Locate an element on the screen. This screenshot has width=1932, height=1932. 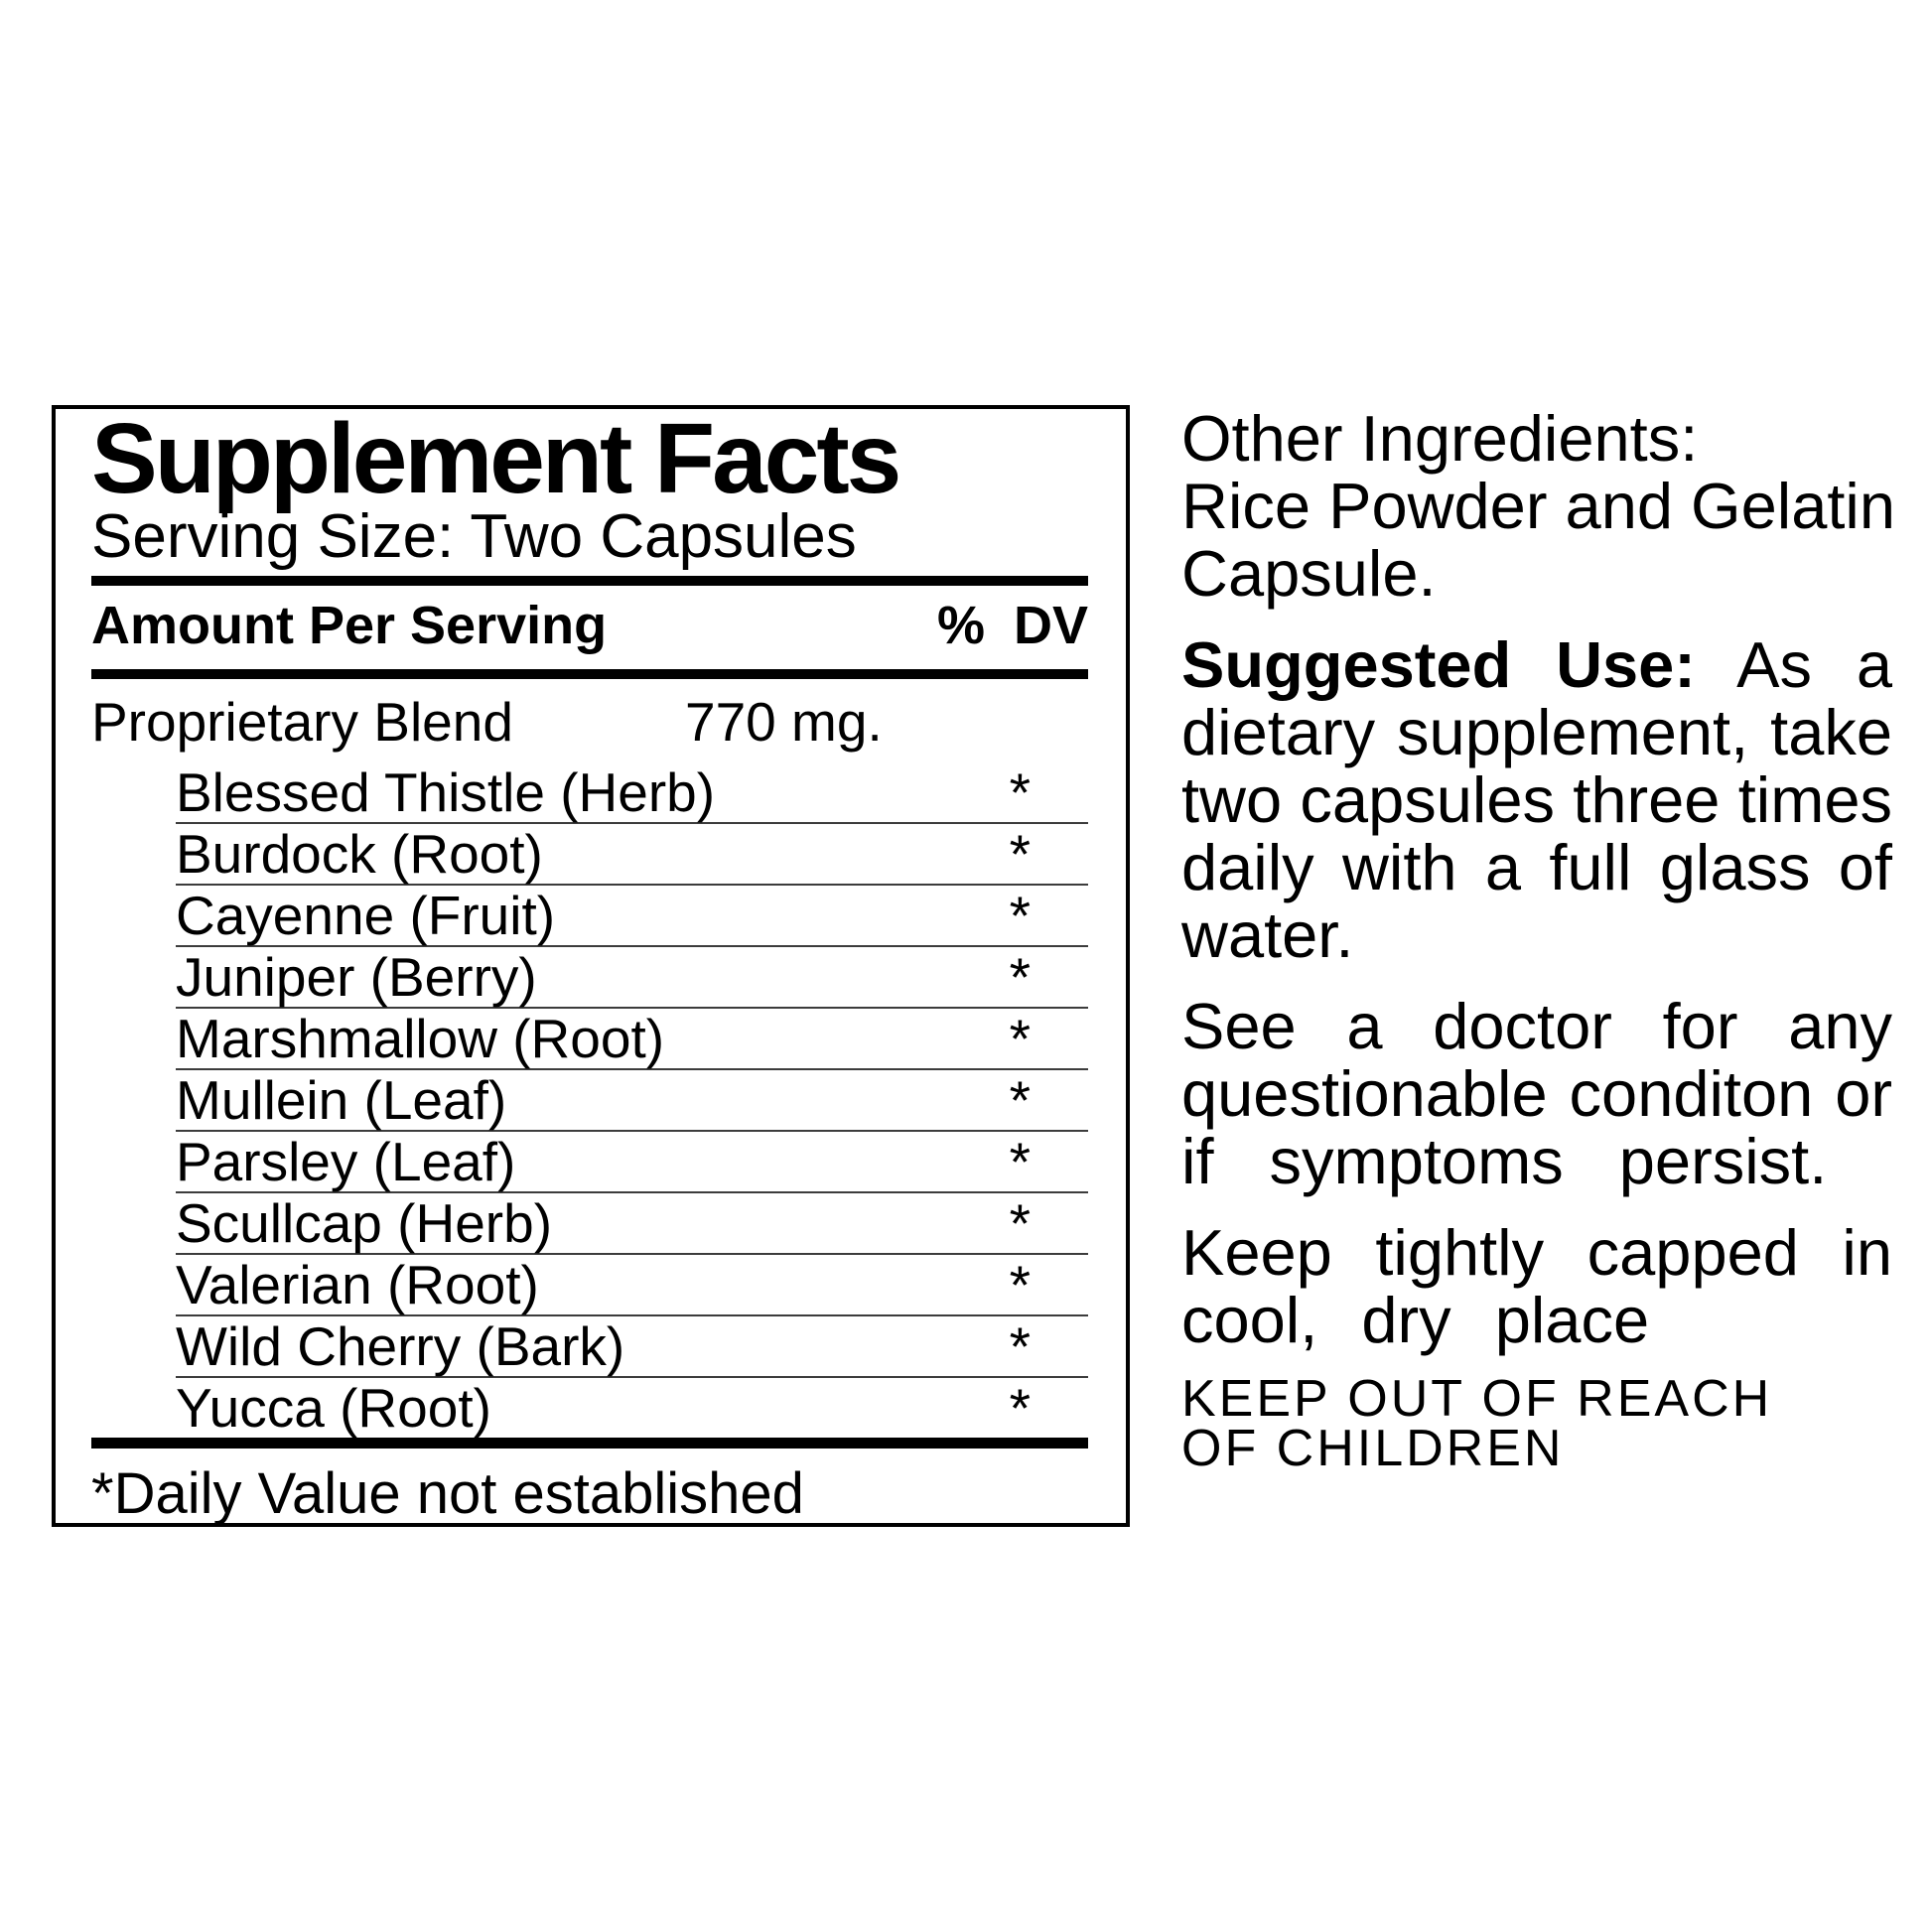
ingredient-name: Wild Cherry (Bark) is located at coordinates (401, 1346).